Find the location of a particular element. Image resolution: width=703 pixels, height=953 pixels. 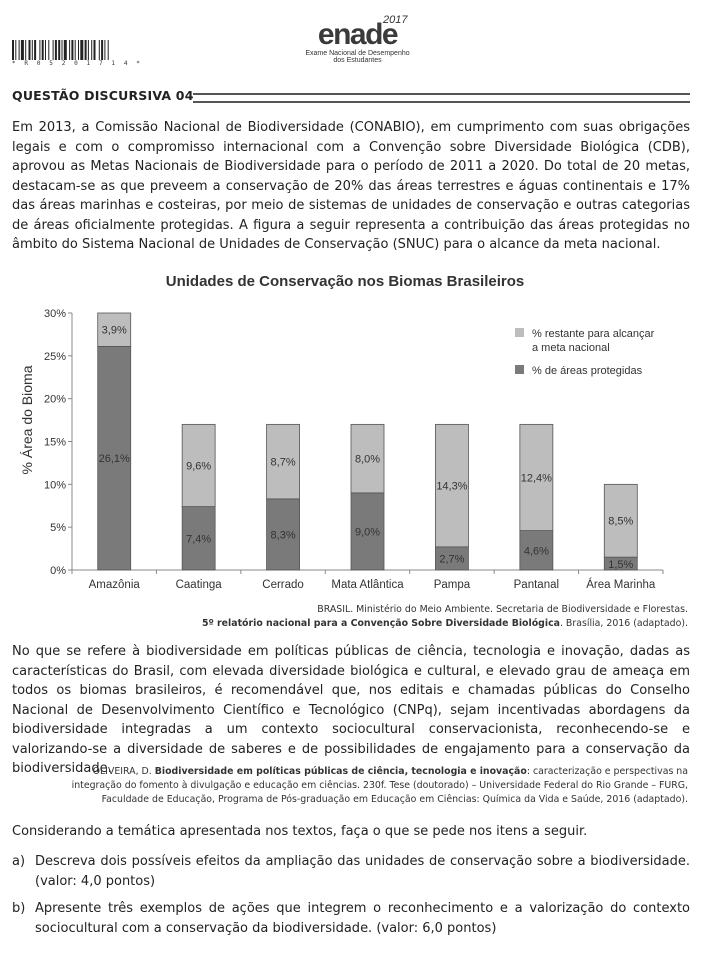

item-a-label: a) is located at coordinates (19, 861).